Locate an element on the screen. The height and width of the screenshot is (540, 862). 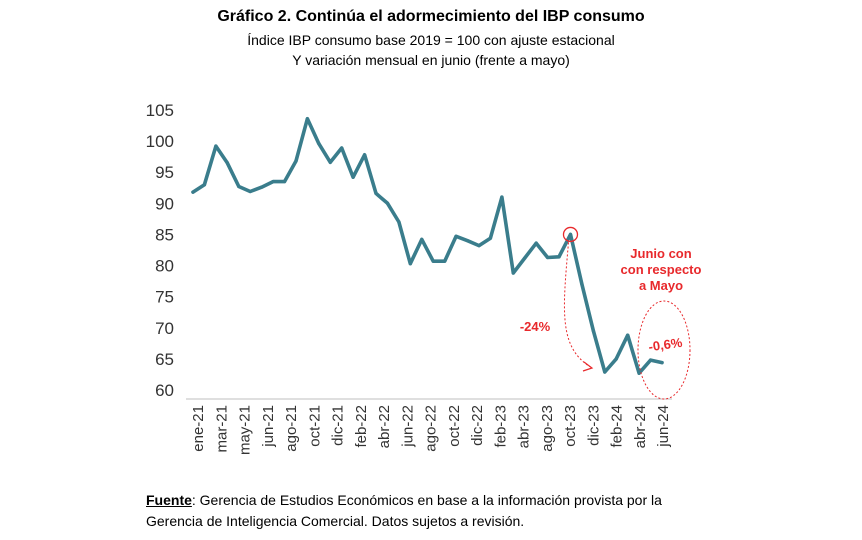
monthly-change-label: -0,6% is located at coordinates (666, 345).